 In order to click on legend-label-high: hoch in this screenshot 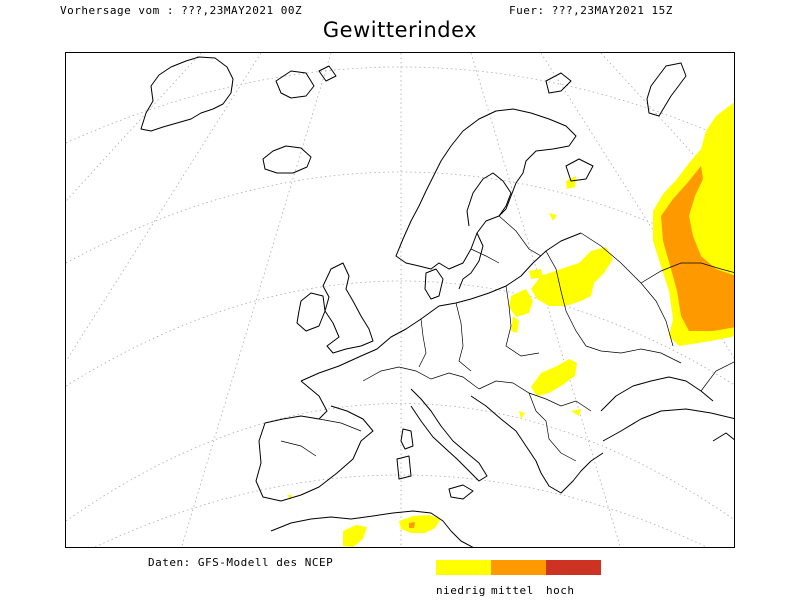, I will do `click(560, 590)`.